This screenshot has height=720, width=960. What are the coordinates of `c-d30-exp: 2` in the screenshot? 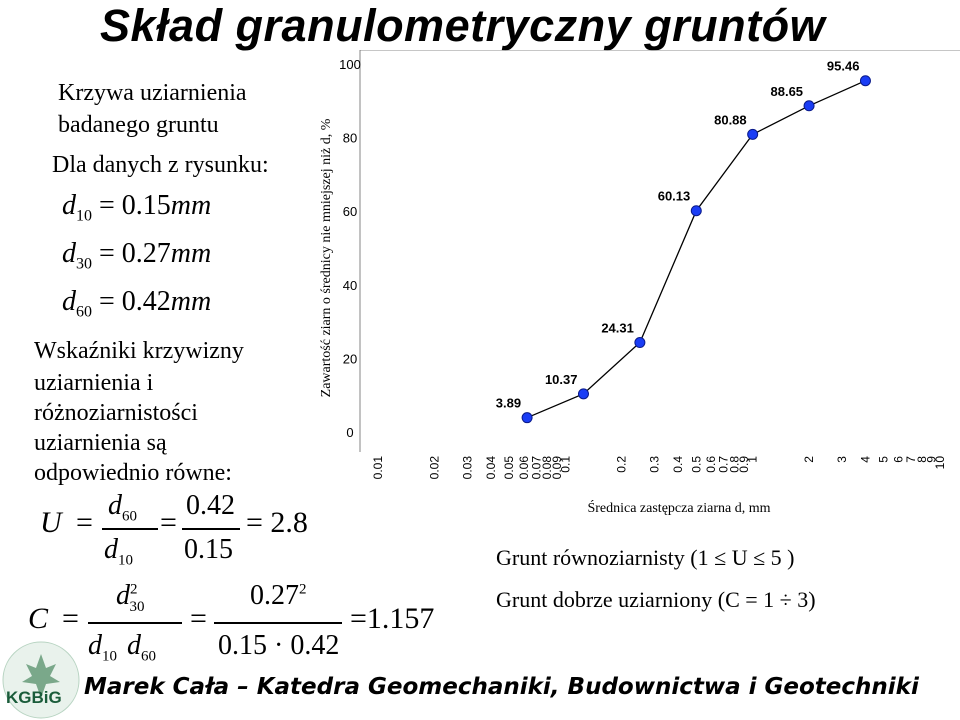 It's located at (134, 589).